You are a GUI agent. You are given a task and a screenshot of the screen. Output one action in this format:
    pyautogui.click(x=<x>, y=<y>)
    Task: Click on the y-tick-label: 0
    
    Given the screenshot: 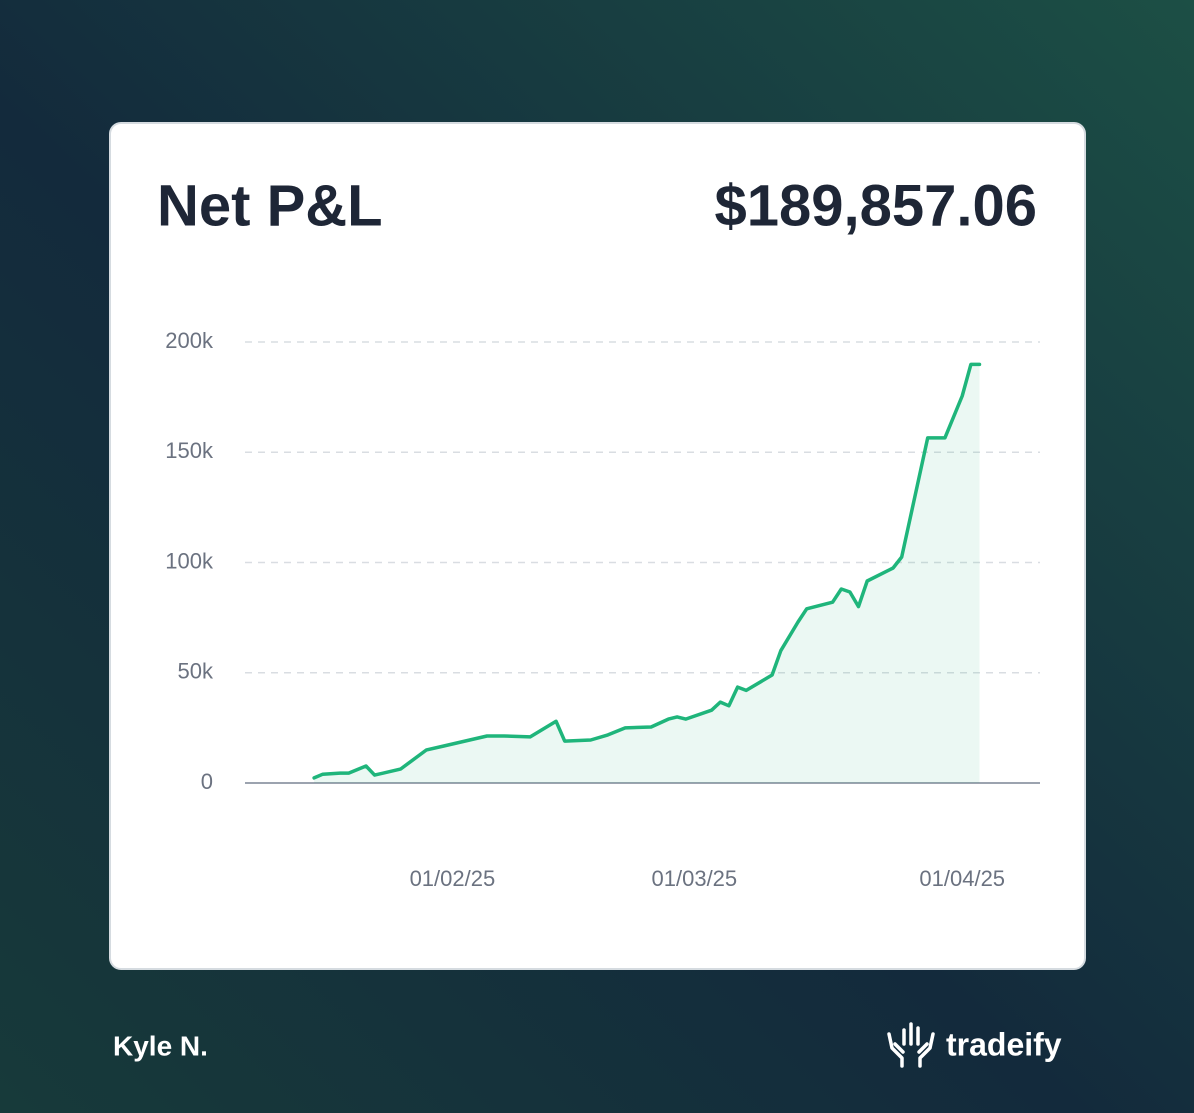 What is the action you would take?
    pyautogui.click(x=207, y=781)
    